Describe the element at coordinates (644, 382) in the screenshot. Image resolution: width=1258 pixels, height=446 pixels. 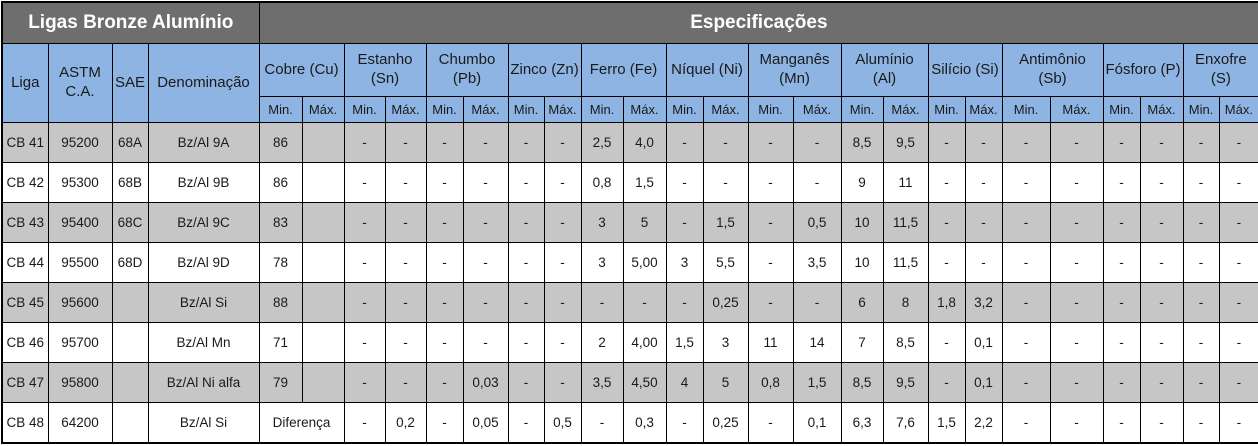
I see `cell-max: 4,50` at that location.